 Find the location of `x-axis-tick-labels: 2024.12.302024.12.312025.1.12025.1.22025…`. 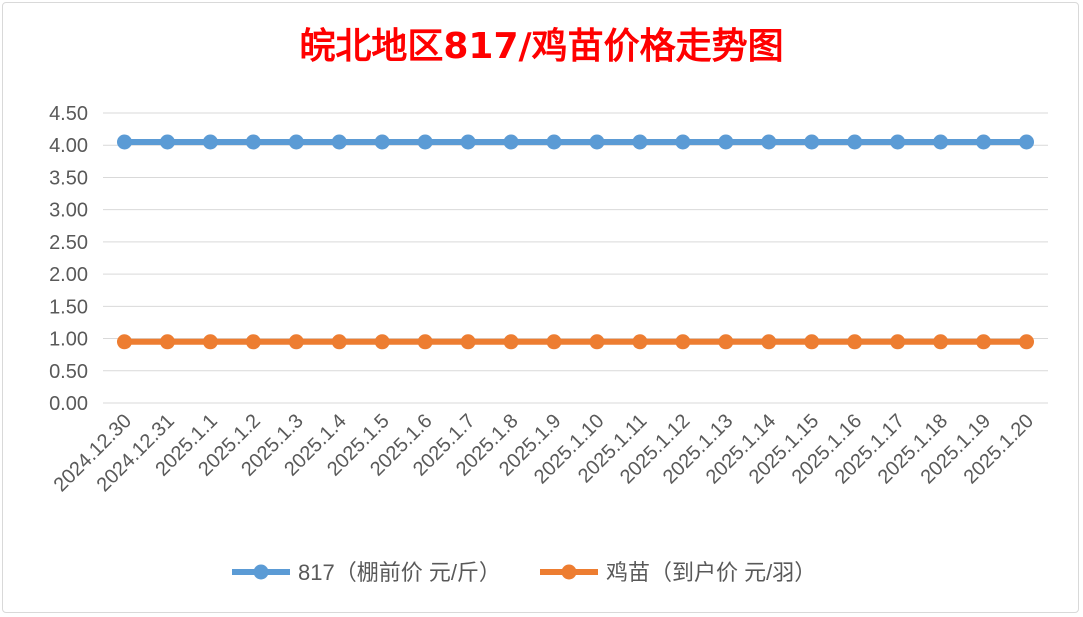

x-axis-tick-labels: 2024.12.302024.12.312025.1.12025.1.22025… is located at coordinates (544, 453).